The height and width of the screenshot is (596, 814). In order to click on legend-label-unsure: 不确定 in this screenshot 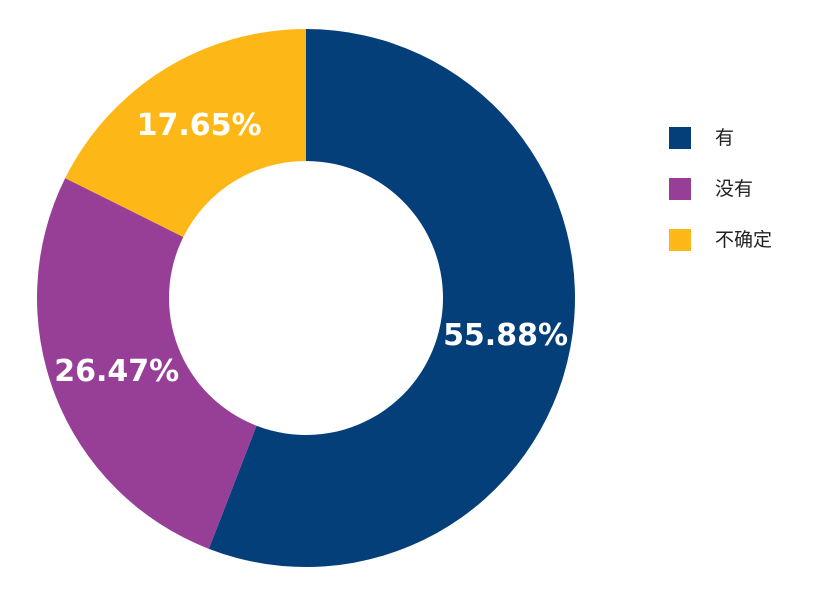, I will do `click(744, 240)`.